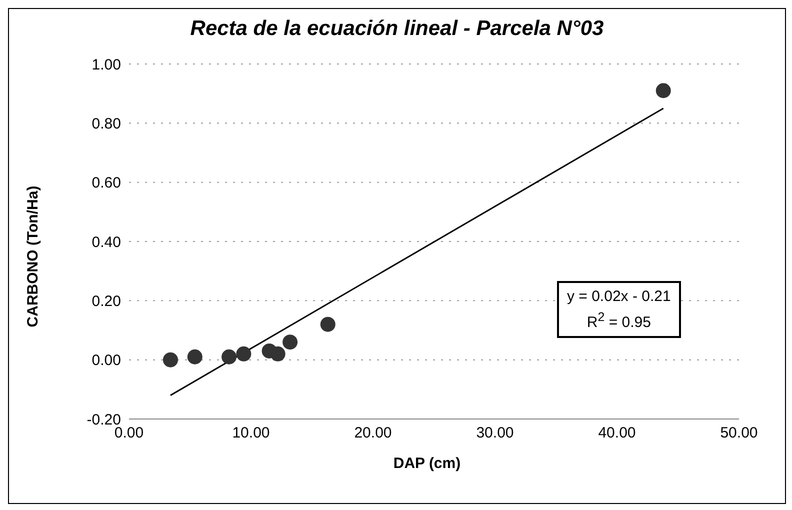 The width and height of the screenshot is (792, 510). Describe the element at coordinates (427, 463) in the screenshot. I see `x-axis-title: DAP (cm)` at that location.